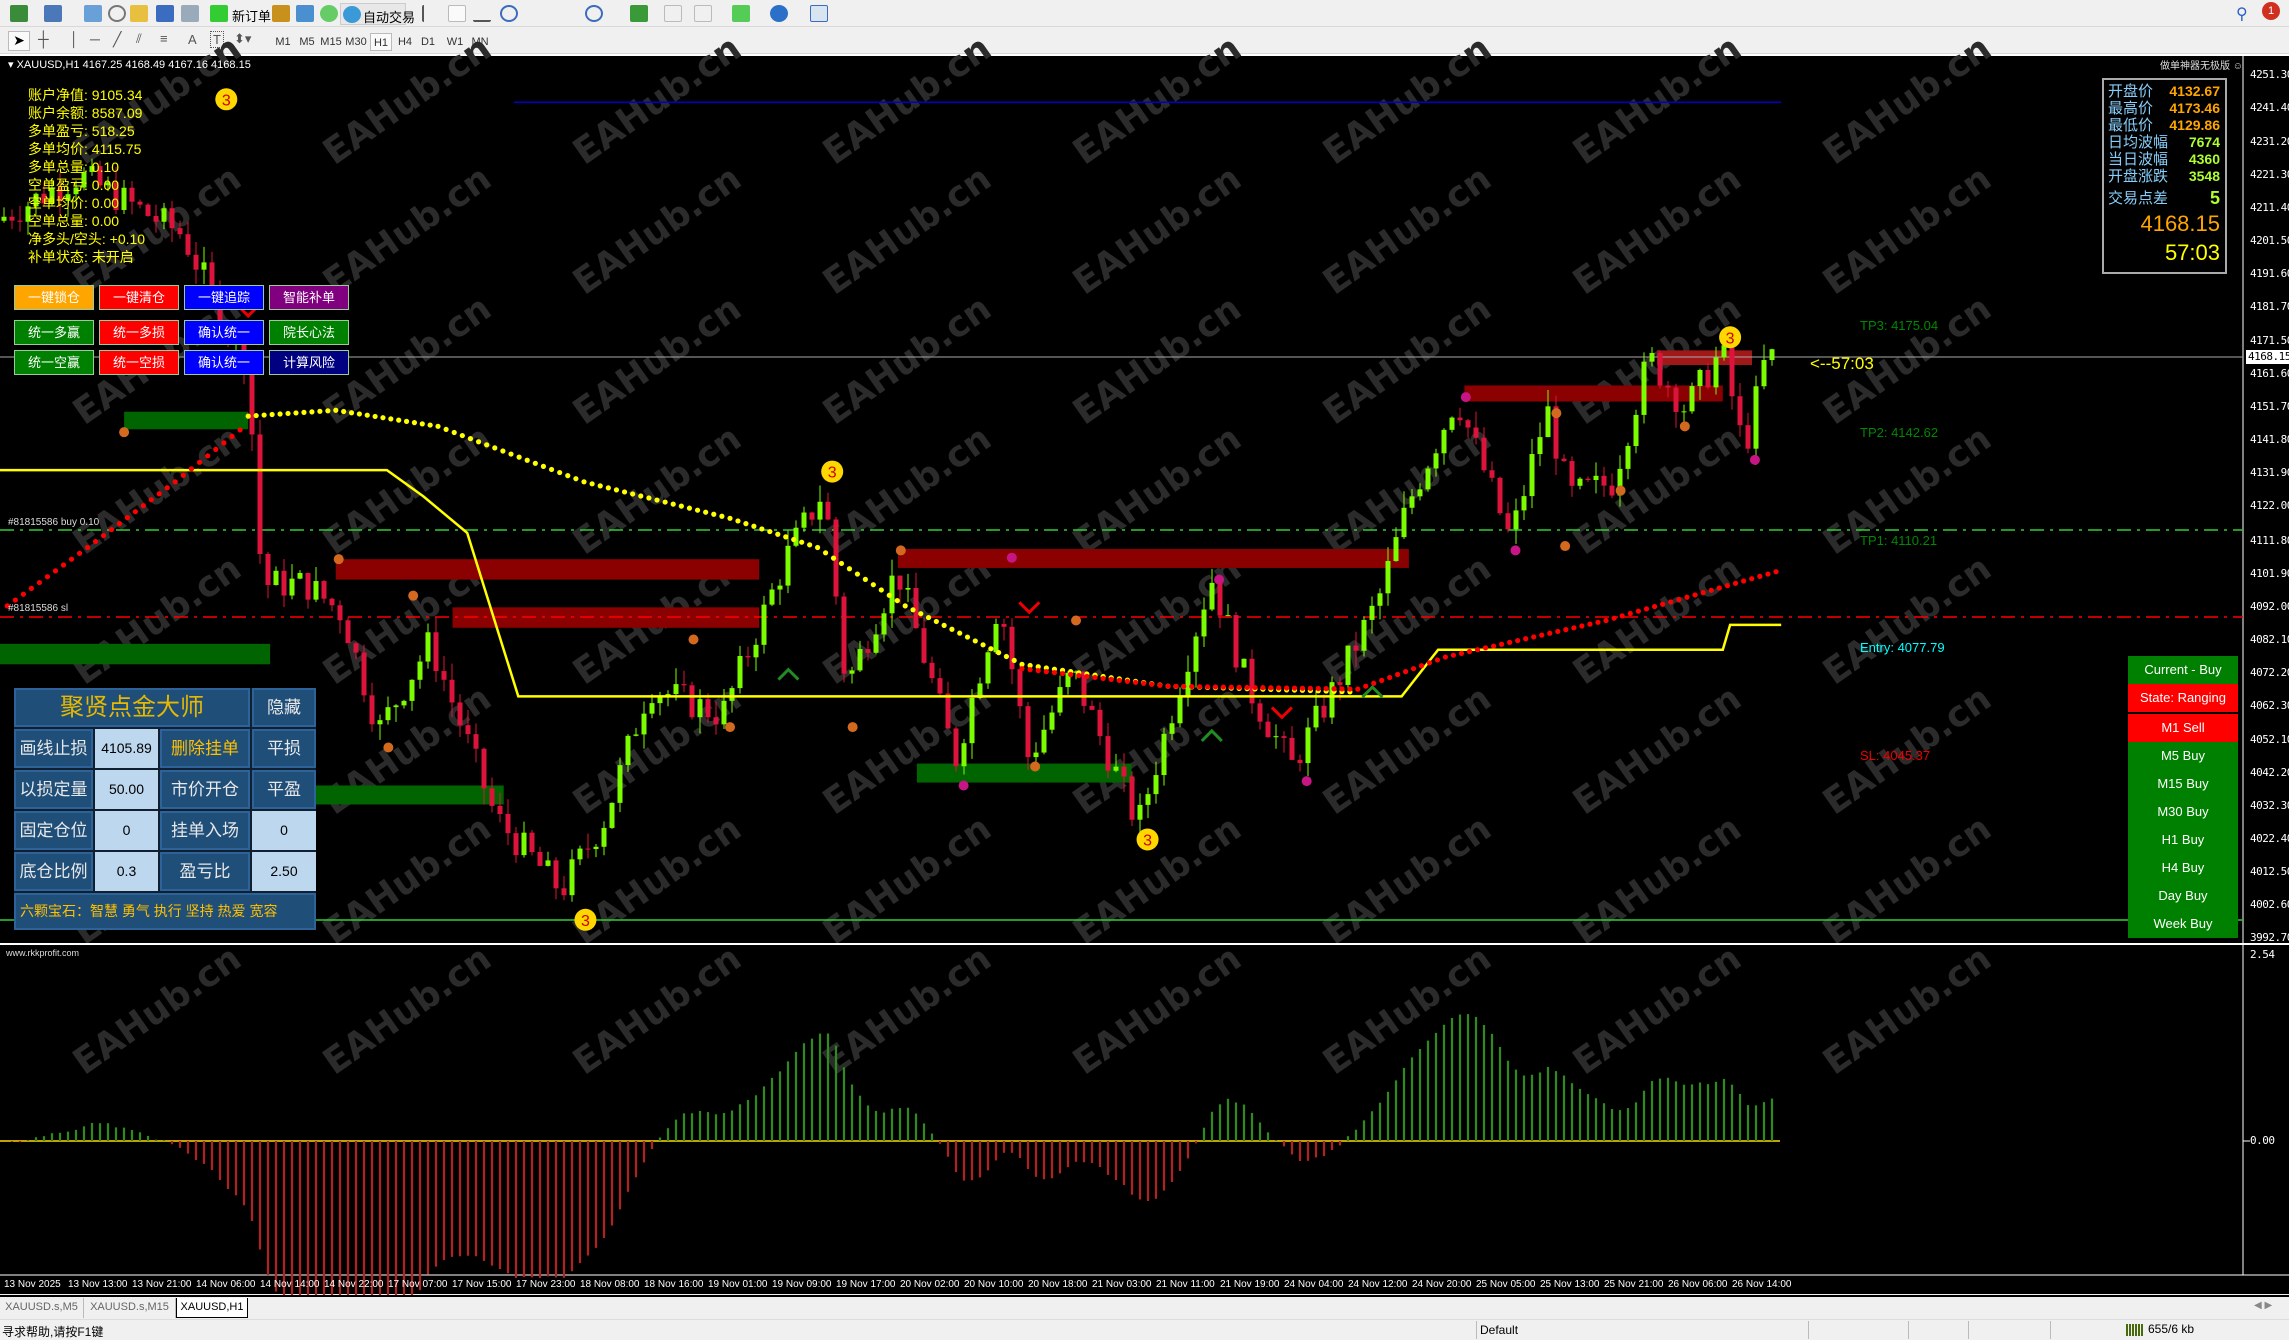 The image size is (2289, 1340). What do you see at coordinates (455, 42) in the screenshot?
I see `timeframe-w1: W1` at bounding box center [455, 42].